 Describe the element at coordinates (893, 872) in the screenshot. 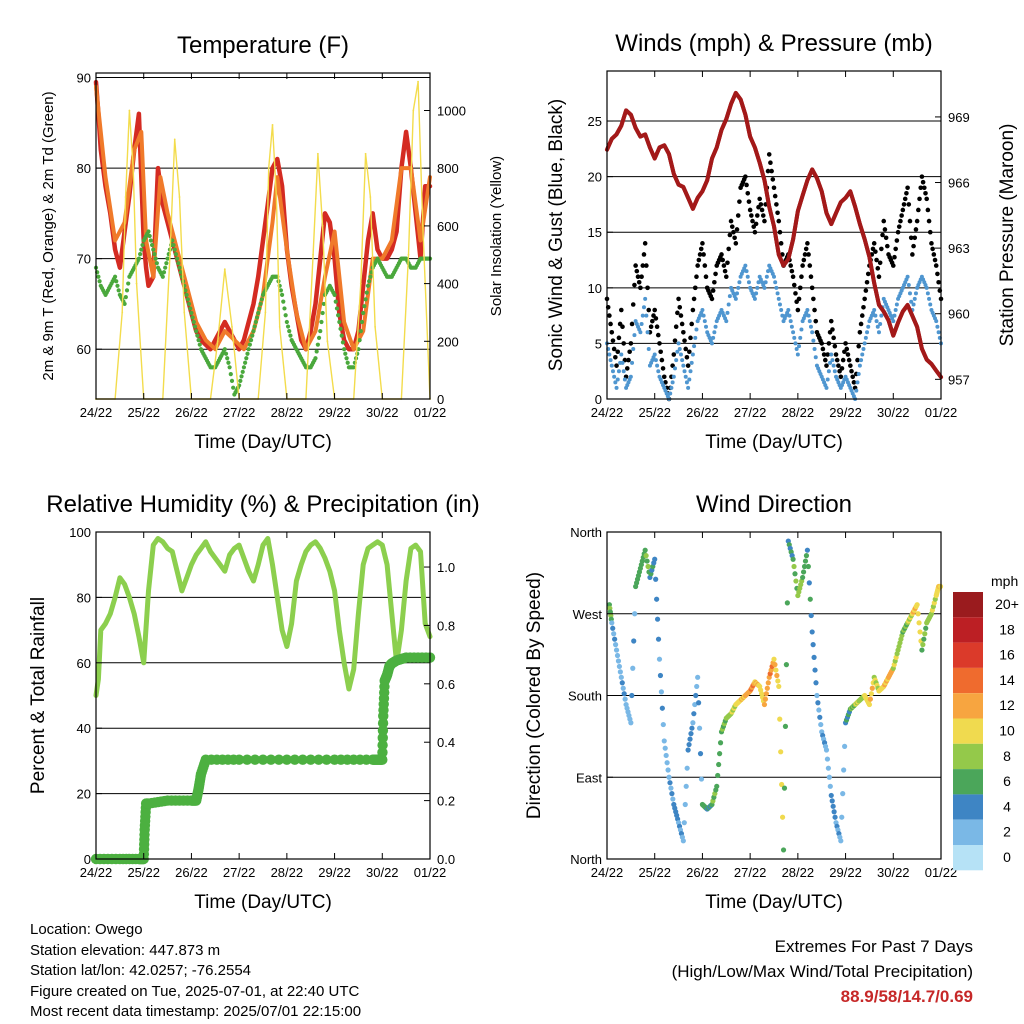

I see `x-tick-label: 30/22` at that location.